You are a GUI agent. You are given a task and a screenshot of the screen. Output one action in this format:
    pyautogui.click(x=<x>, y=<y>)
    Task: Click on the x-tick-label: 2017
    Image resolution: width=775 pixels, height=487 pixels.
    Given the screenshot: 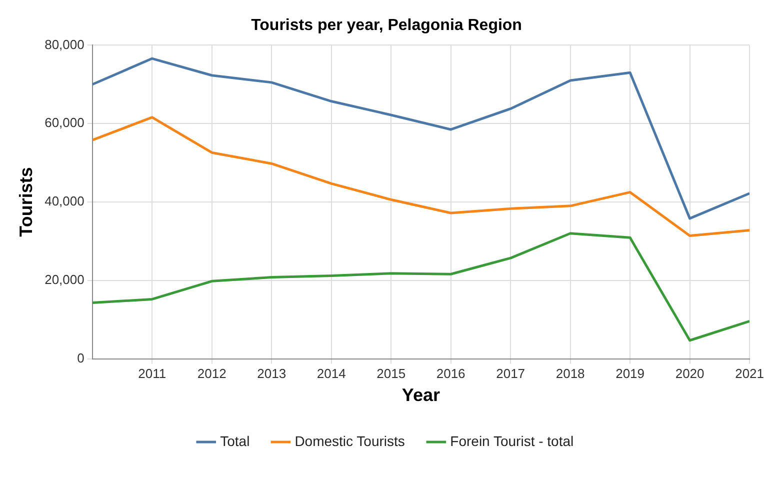 What is the action you would take?
    pyautogui.click(x=511, y=374)
    